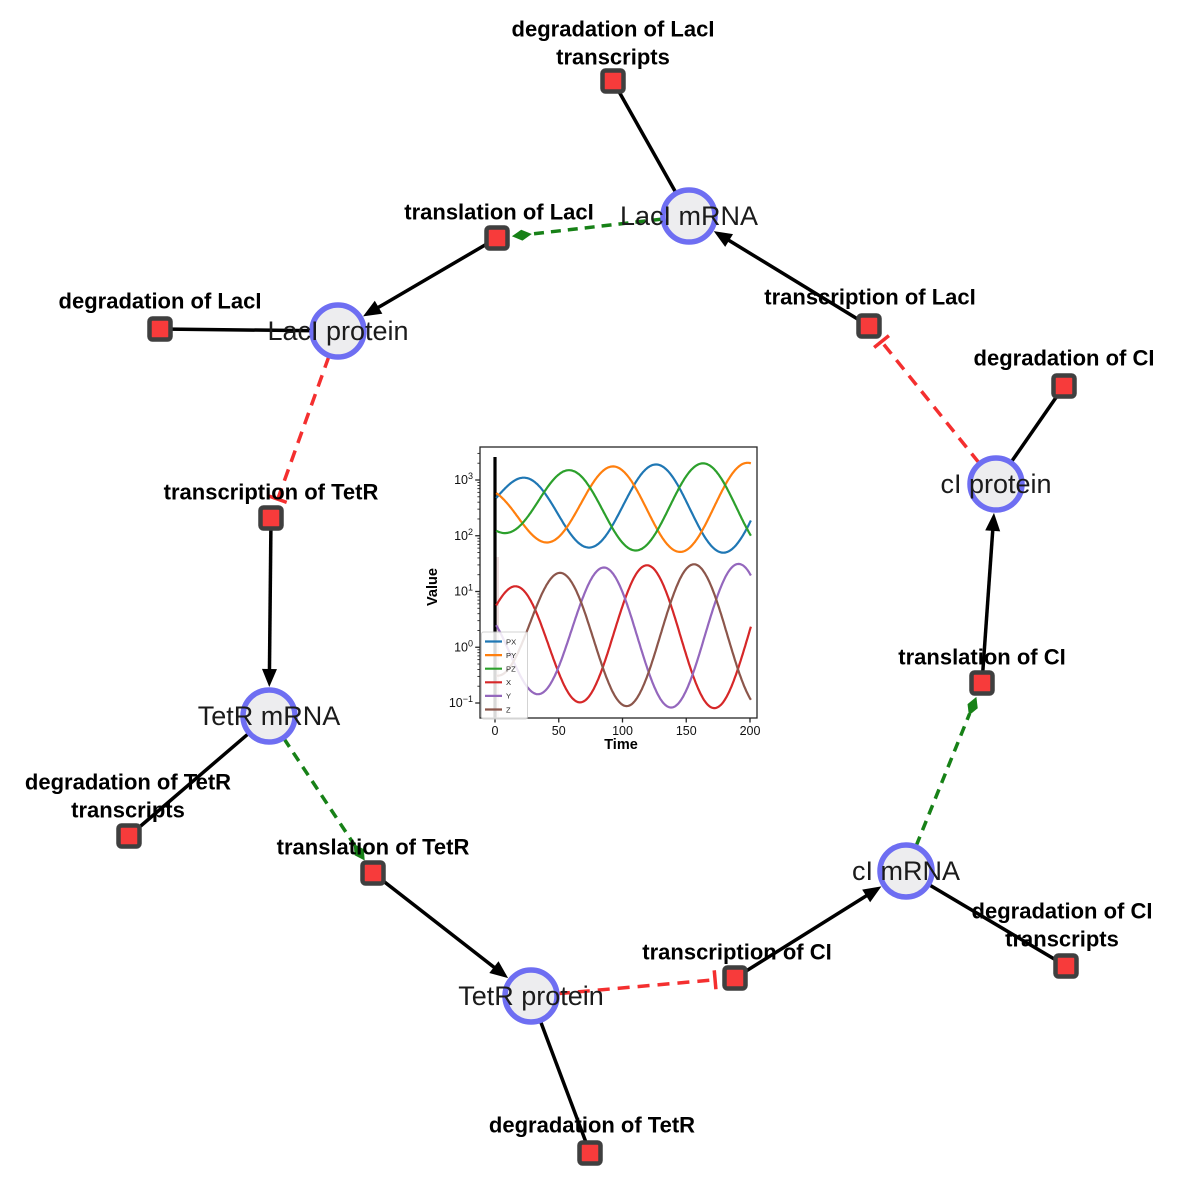 Image resolution: width=1189 pixels, height=1200 pixels. I want to click on species-node-tetr-protein, so click(531, 996).